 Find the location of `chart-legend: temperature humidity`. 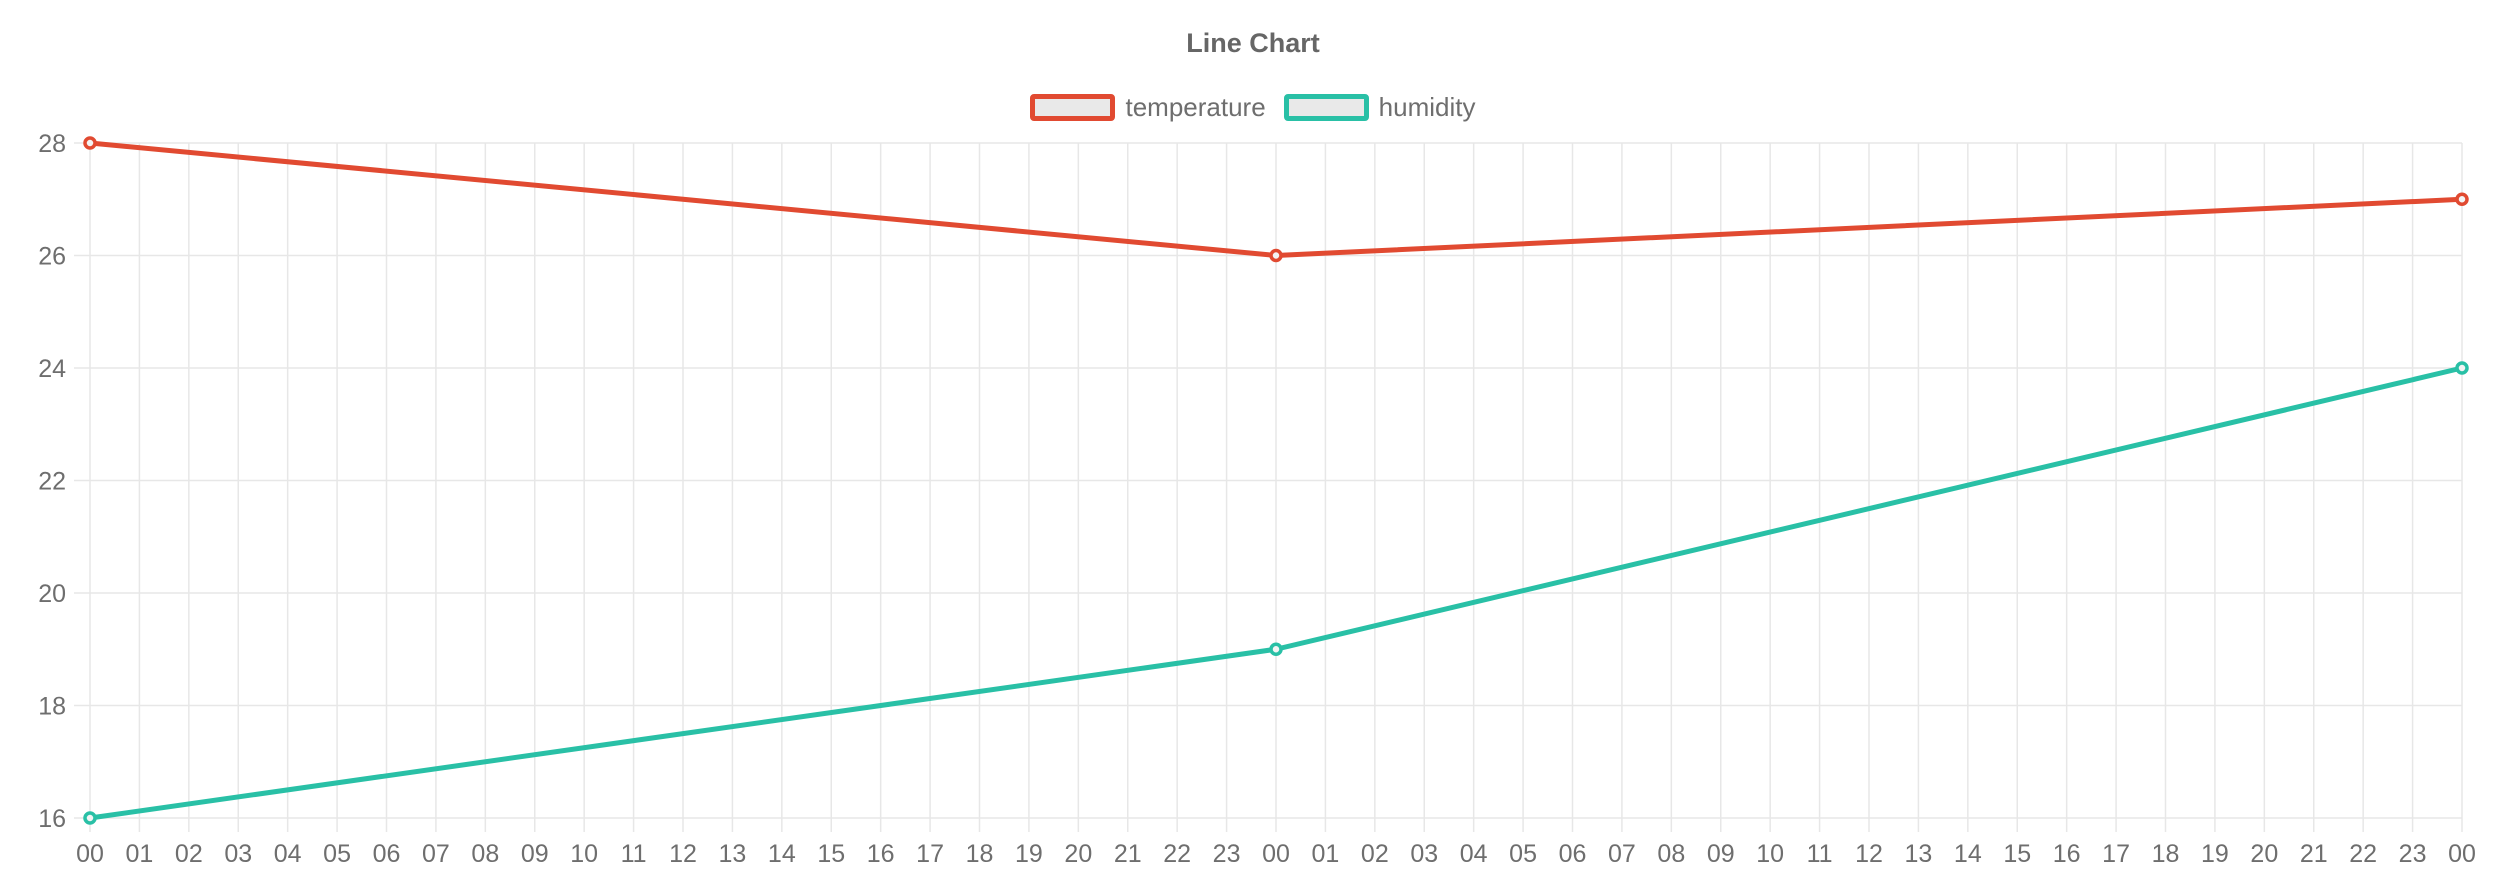

chart-legend: temperature humidity is located at coordinates (1253, 107).